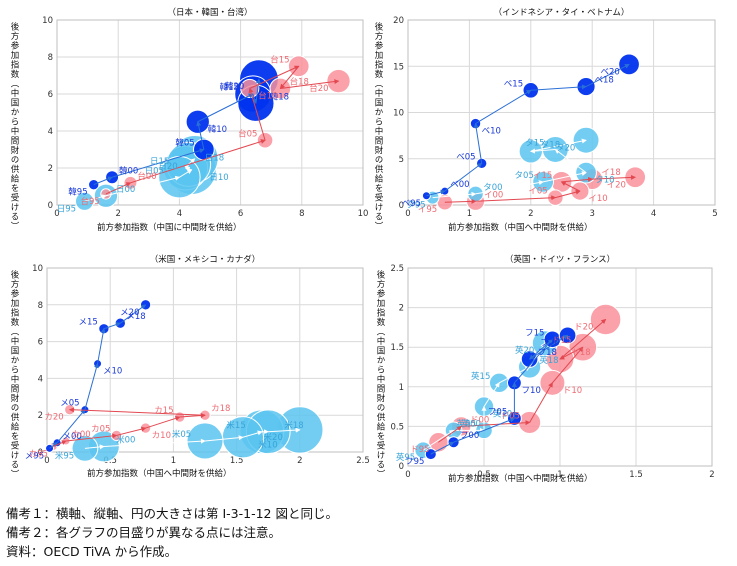  Describe the element at coordinates (363, 214) in the screenshot. I see `x-tick-label: 10` at that location.